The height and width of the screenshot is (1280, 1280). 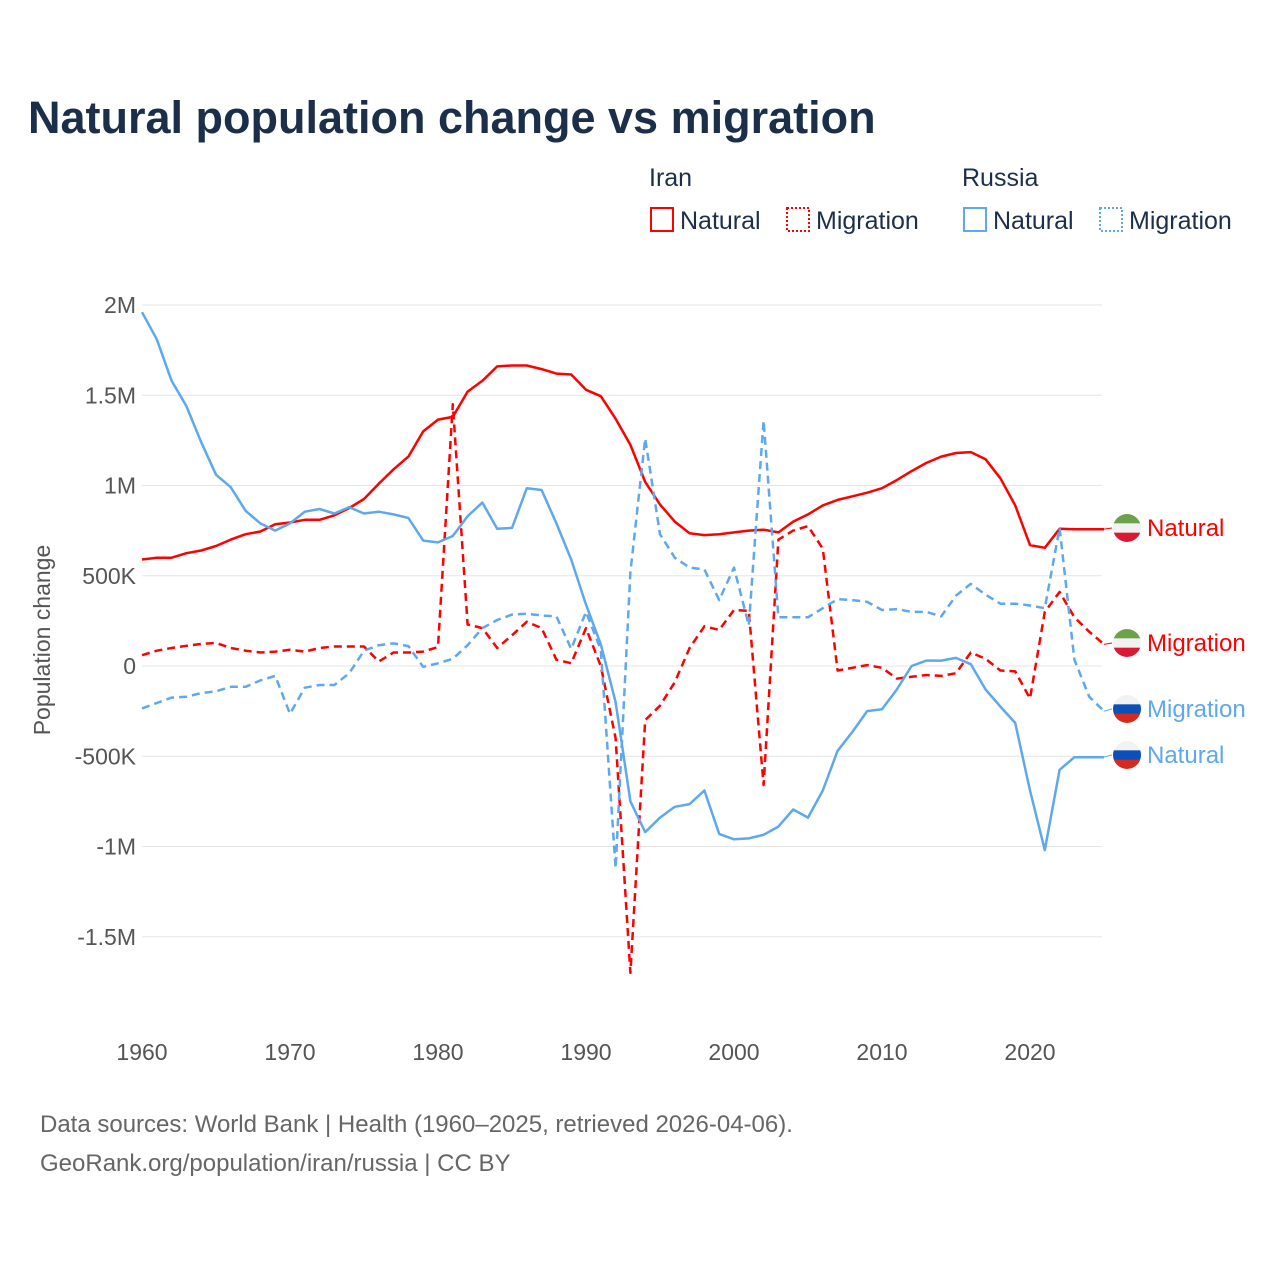 What do you see at coordinates (120, 305) in the screenshot?
I see `y-tick-label: 2M` at bounding box center [120, 305].